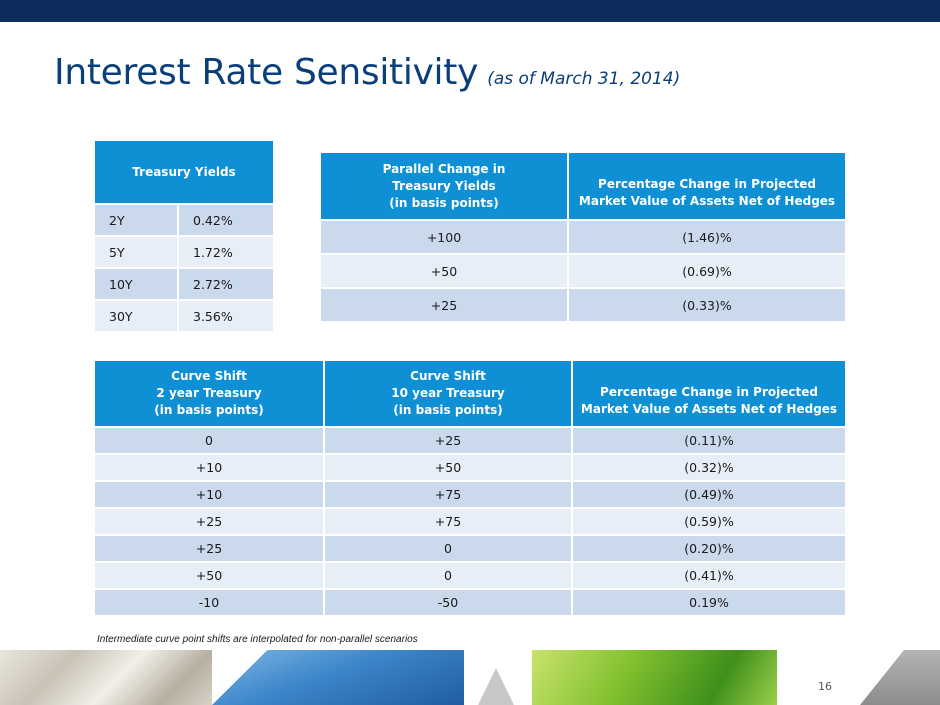 This screenshot has height=705, width=940. I want to click on curve-10y-cell: +25, so click(449, 439).